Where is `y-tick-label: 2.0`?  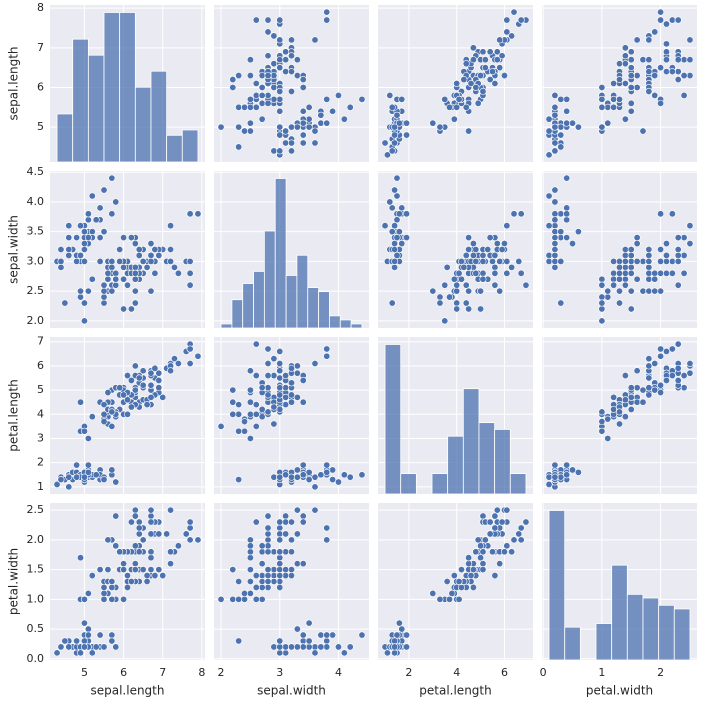
y-tick-label: 2.0 is located at coordinates (36, 320).